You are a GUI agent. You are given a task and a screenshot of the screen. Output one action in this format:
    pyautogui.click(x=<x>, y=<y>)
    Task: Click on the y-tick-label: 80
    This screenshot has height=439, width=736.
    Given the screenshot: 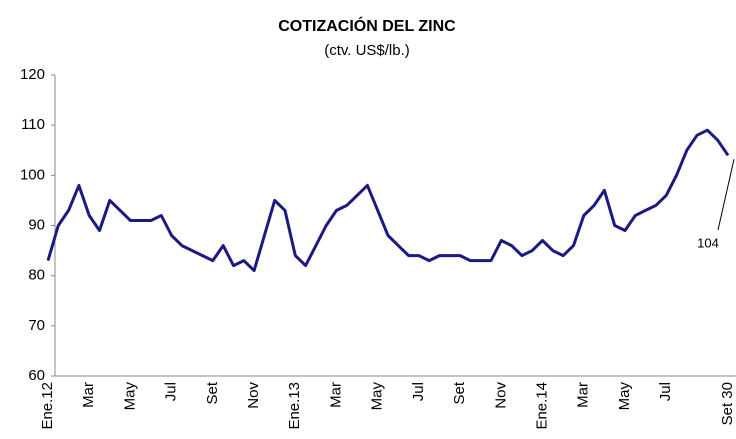 What is the action you would take?
    pyautogui.click(x=36, y=275)
    